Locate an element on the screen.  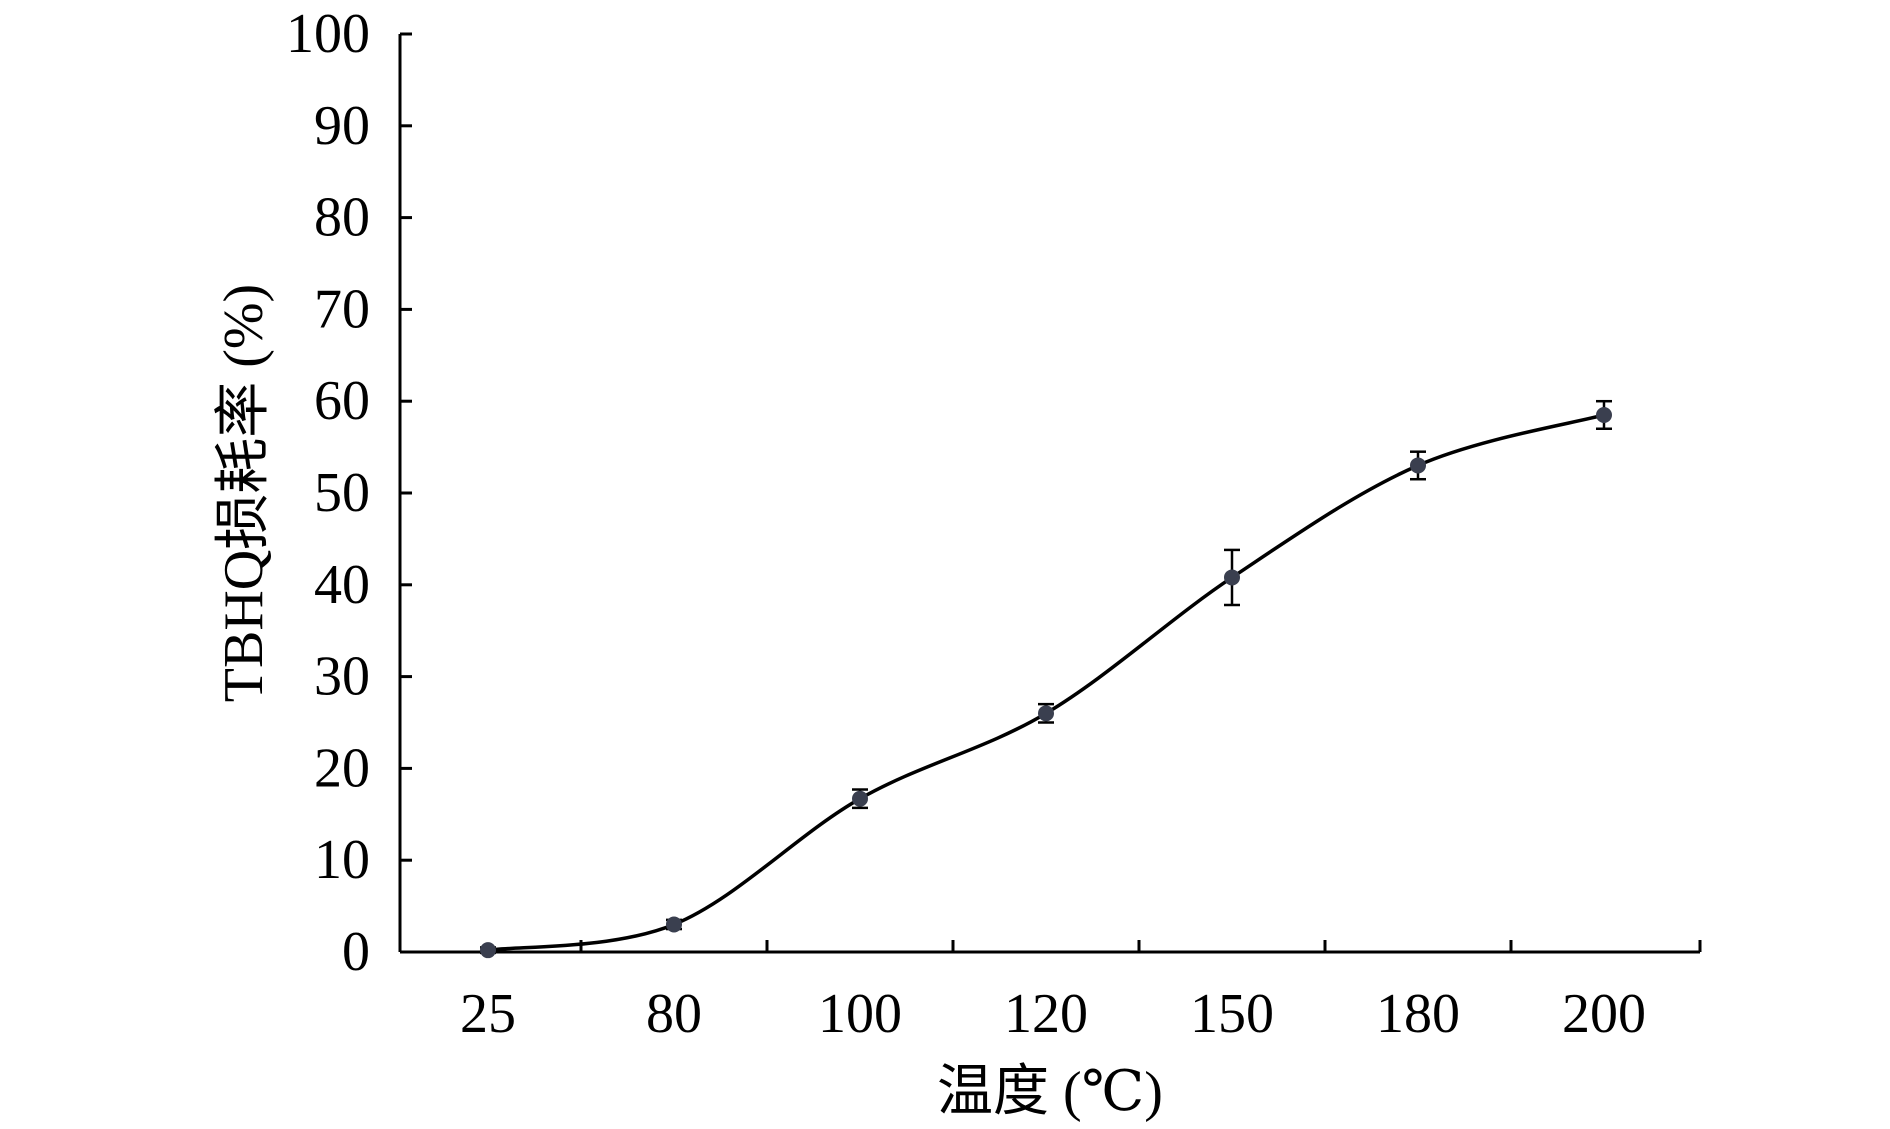
y-axis-title: TBHQ损耗率 (%) is located at coordinates (244, 493).